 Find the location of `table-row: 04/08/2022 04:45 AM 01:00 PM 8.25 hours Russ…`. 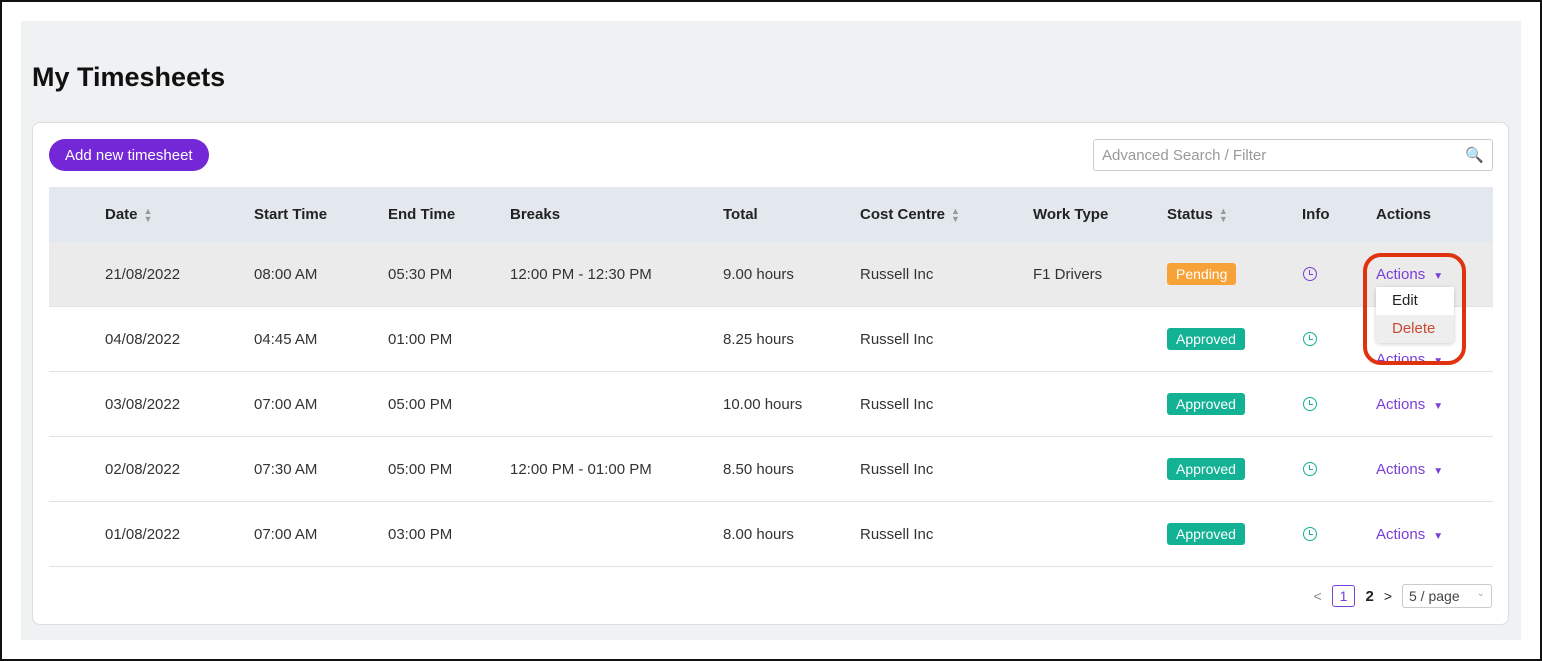

table-row: 04/08/2022 04:45 AM 01:00 PM 8.25 hours Russ… is located at coordinates (771, 339).